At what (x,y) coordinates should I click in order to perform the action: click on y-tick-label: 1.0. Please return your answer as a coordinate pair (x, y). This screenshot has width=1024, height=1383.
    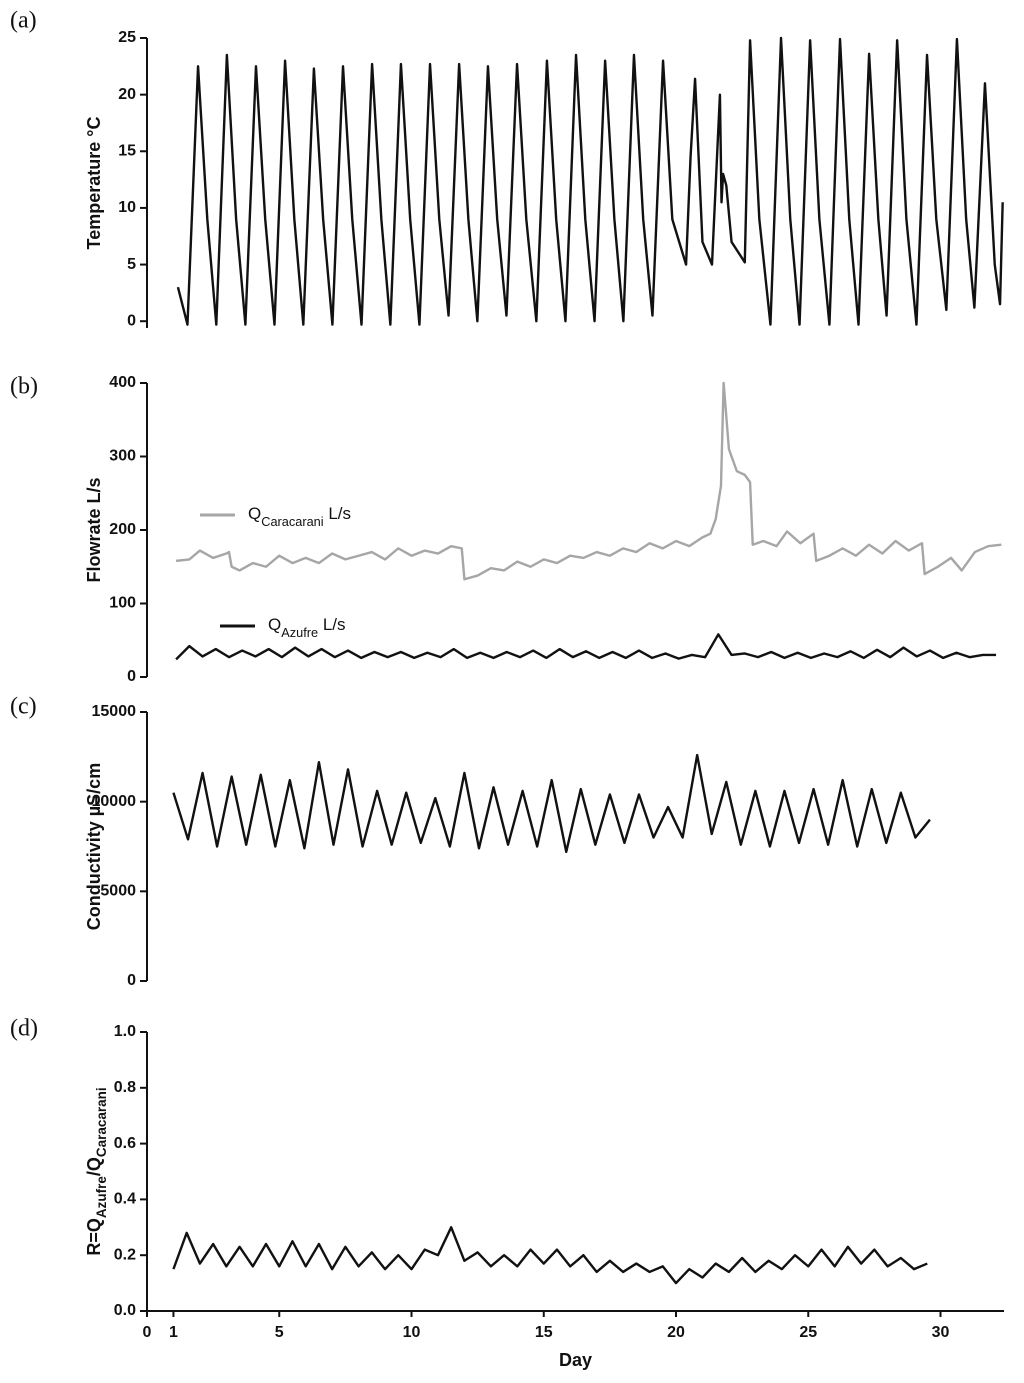
    Looking at the image, I should click on (125, 1031).